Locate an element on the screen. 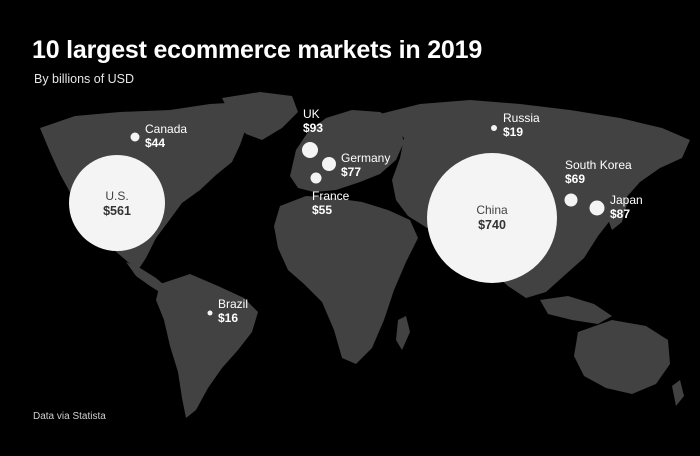 The height and width of the screenshot is (456, 700). label-russia-value: $19 is located at coordinates (513, 131).